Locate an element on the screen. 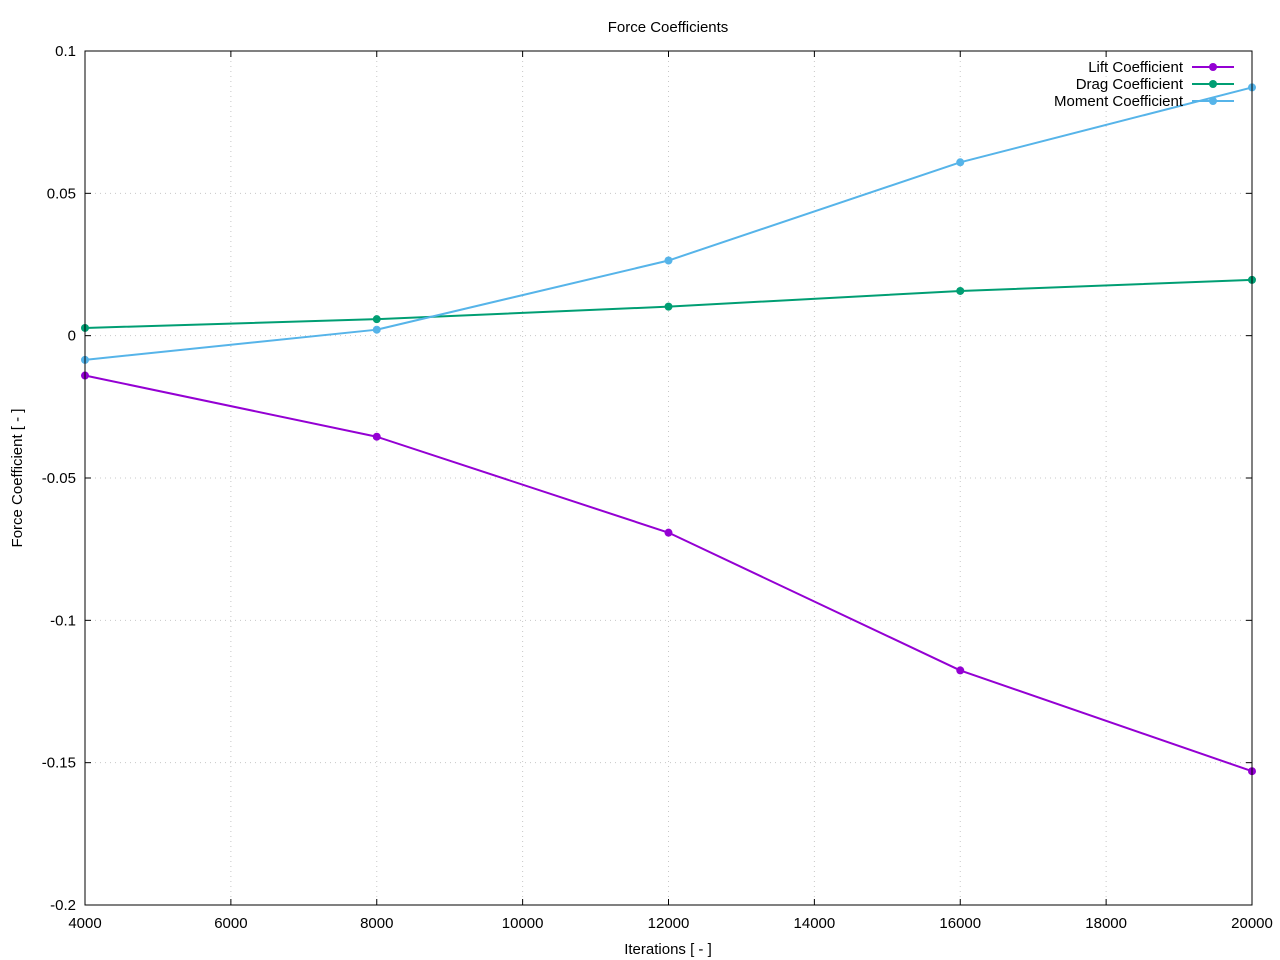 This screenshot has width=1280, height=960. x-tick-label: 6000 is located at coordinates (230, 923).